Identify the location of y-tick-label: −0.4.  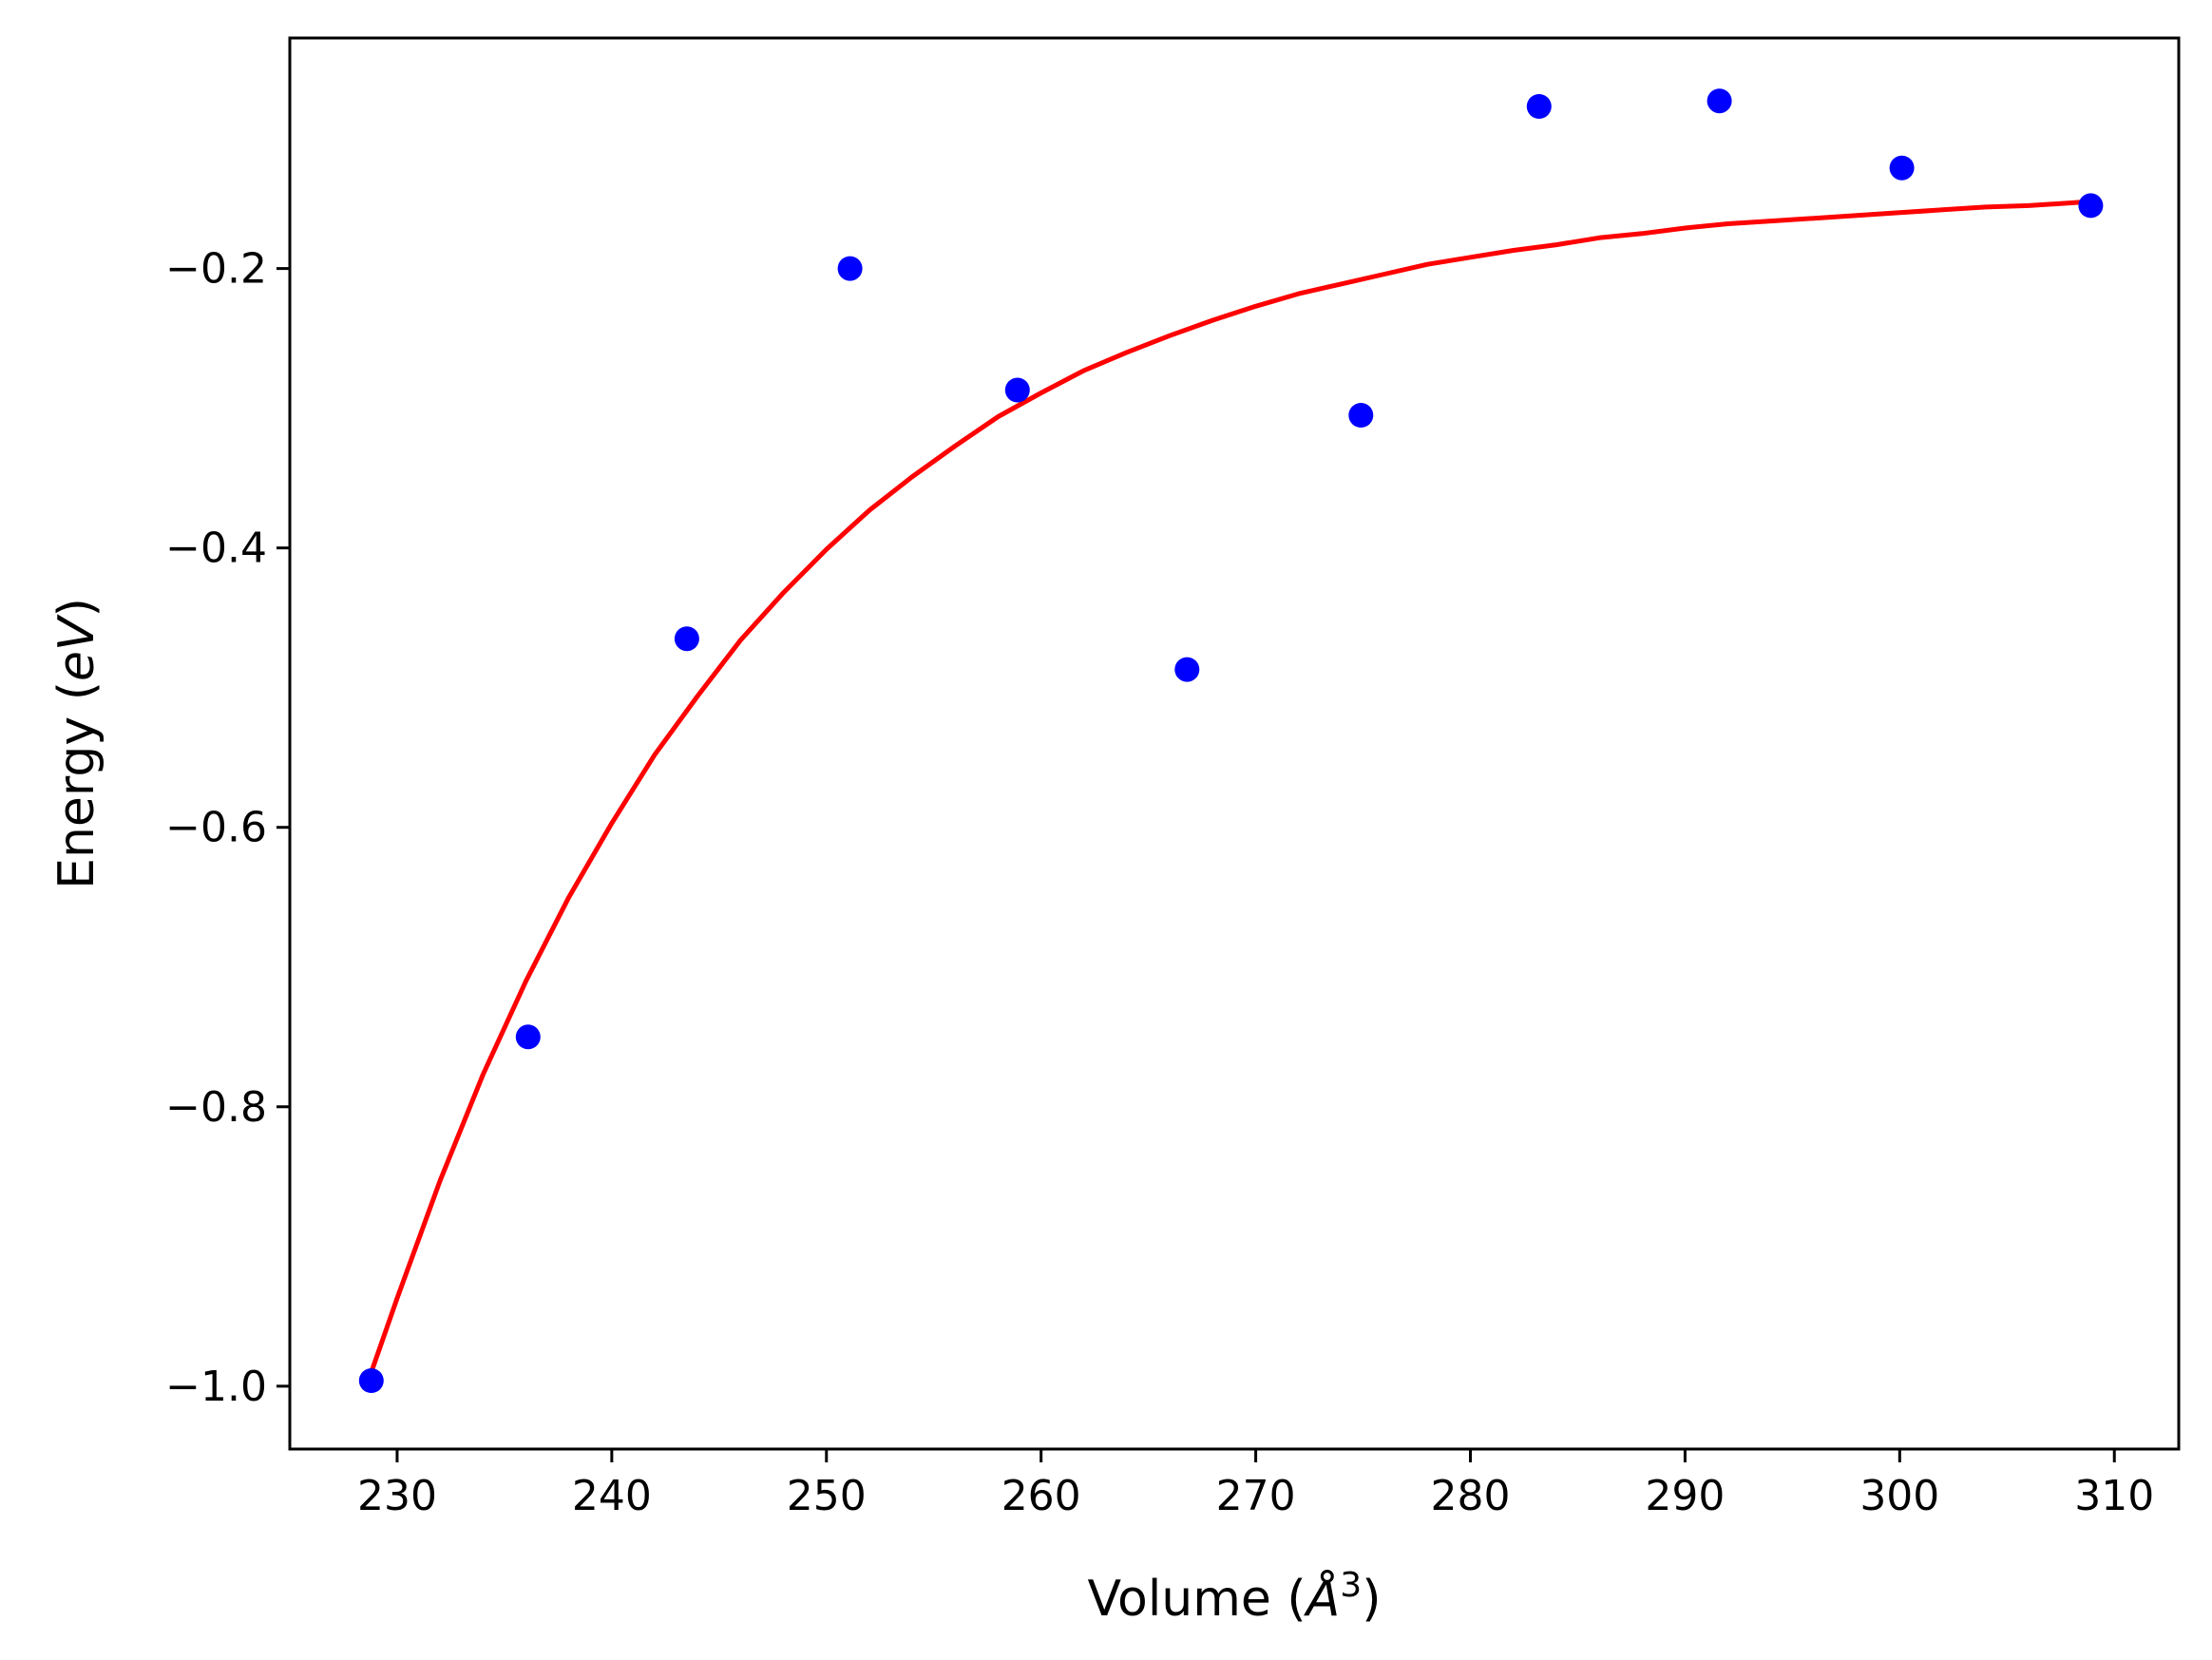
(216, 549).